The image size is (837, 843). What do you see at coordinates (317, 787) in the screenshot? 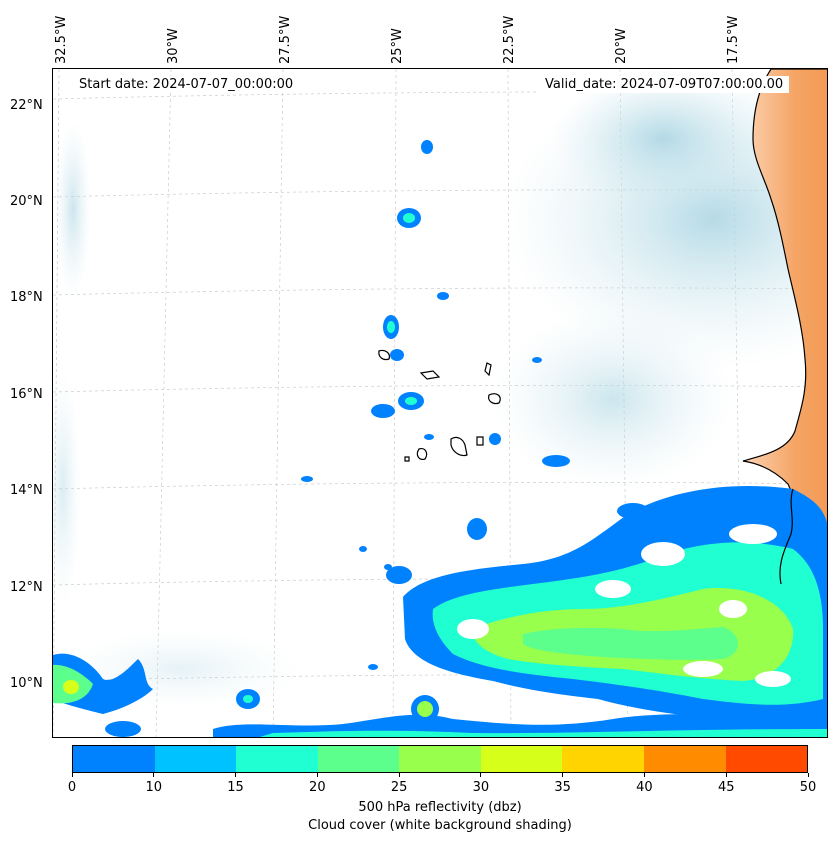
I see `colorbar-tick-label: 20` at bounding box center [317, 787].